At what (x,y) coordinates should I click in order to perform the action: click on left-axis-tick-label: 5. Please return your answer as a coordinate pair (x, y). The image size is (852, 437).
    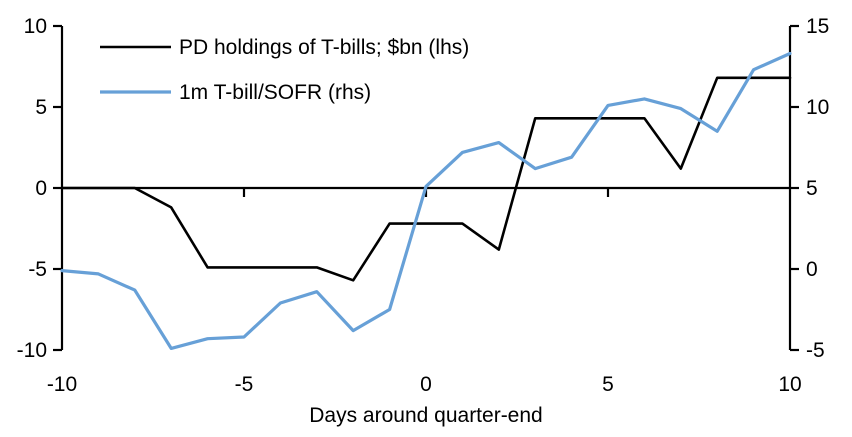
    Looking at the image, I should click on (41, 107).